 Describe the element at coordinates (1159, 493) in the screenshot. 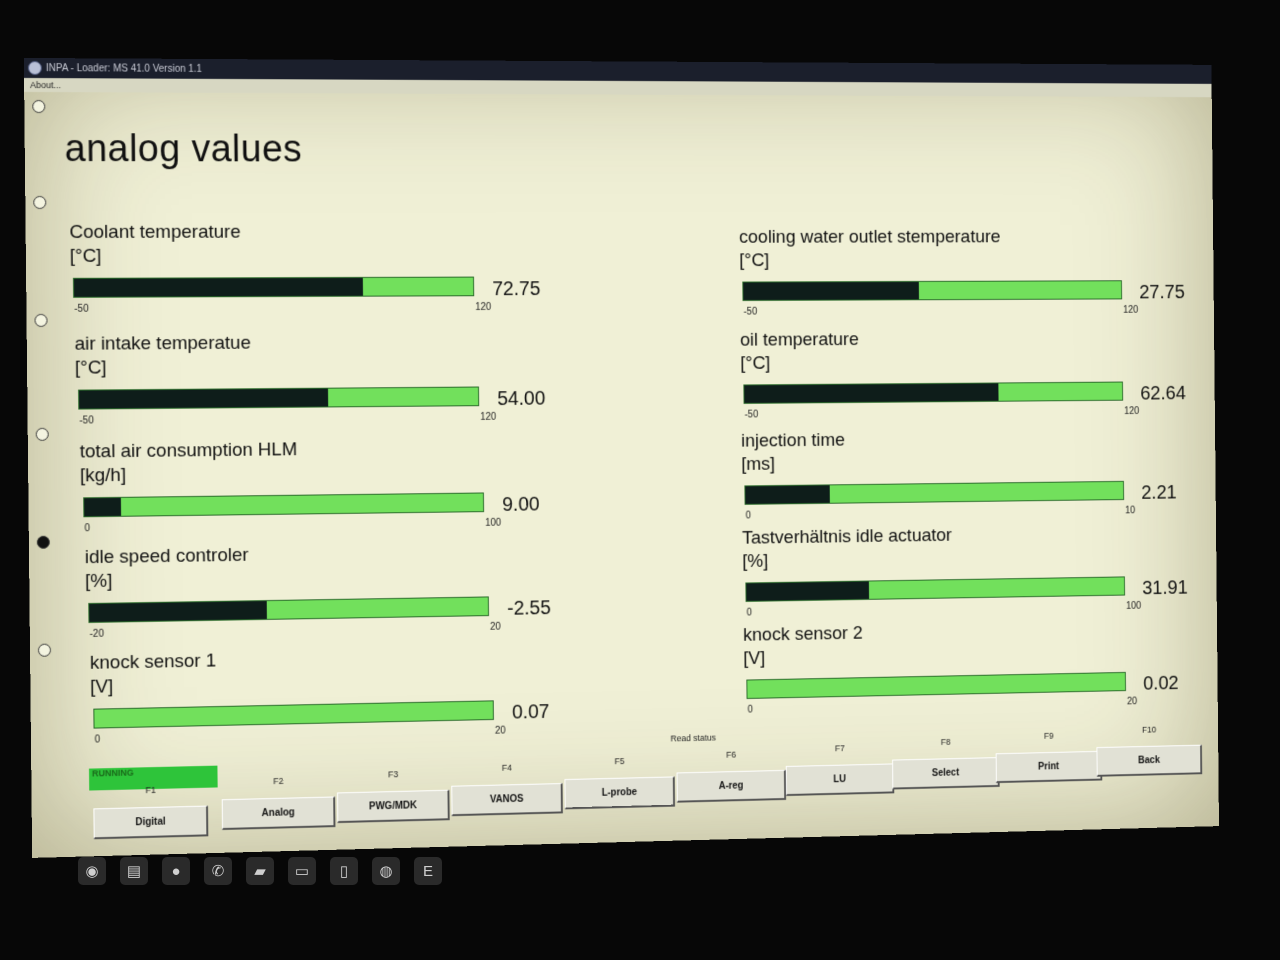

I see `gauge-value: 2.21` at that location.